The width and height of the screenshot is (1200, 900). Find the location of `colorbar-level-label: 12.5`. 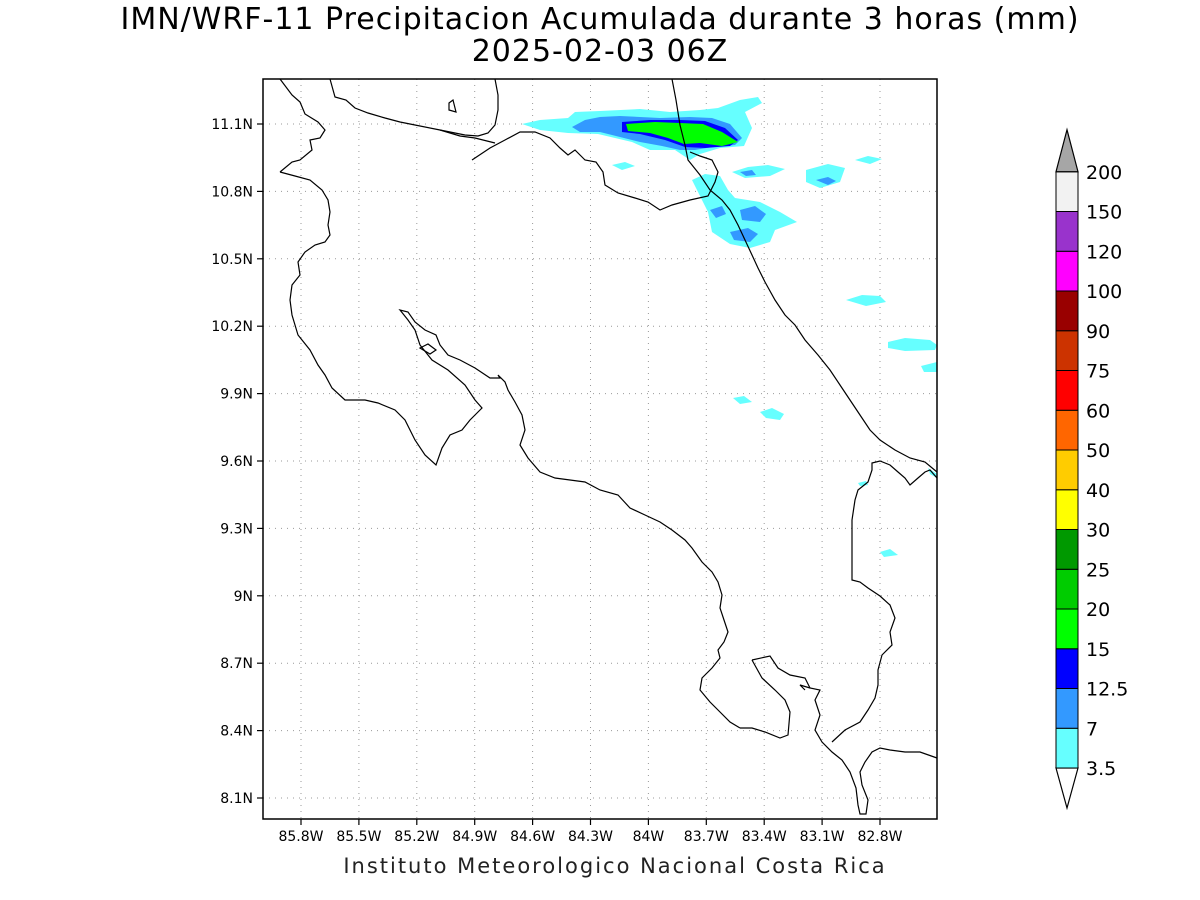

colorbar-level-label: 12.5 is located at coordinates (1107, 690).